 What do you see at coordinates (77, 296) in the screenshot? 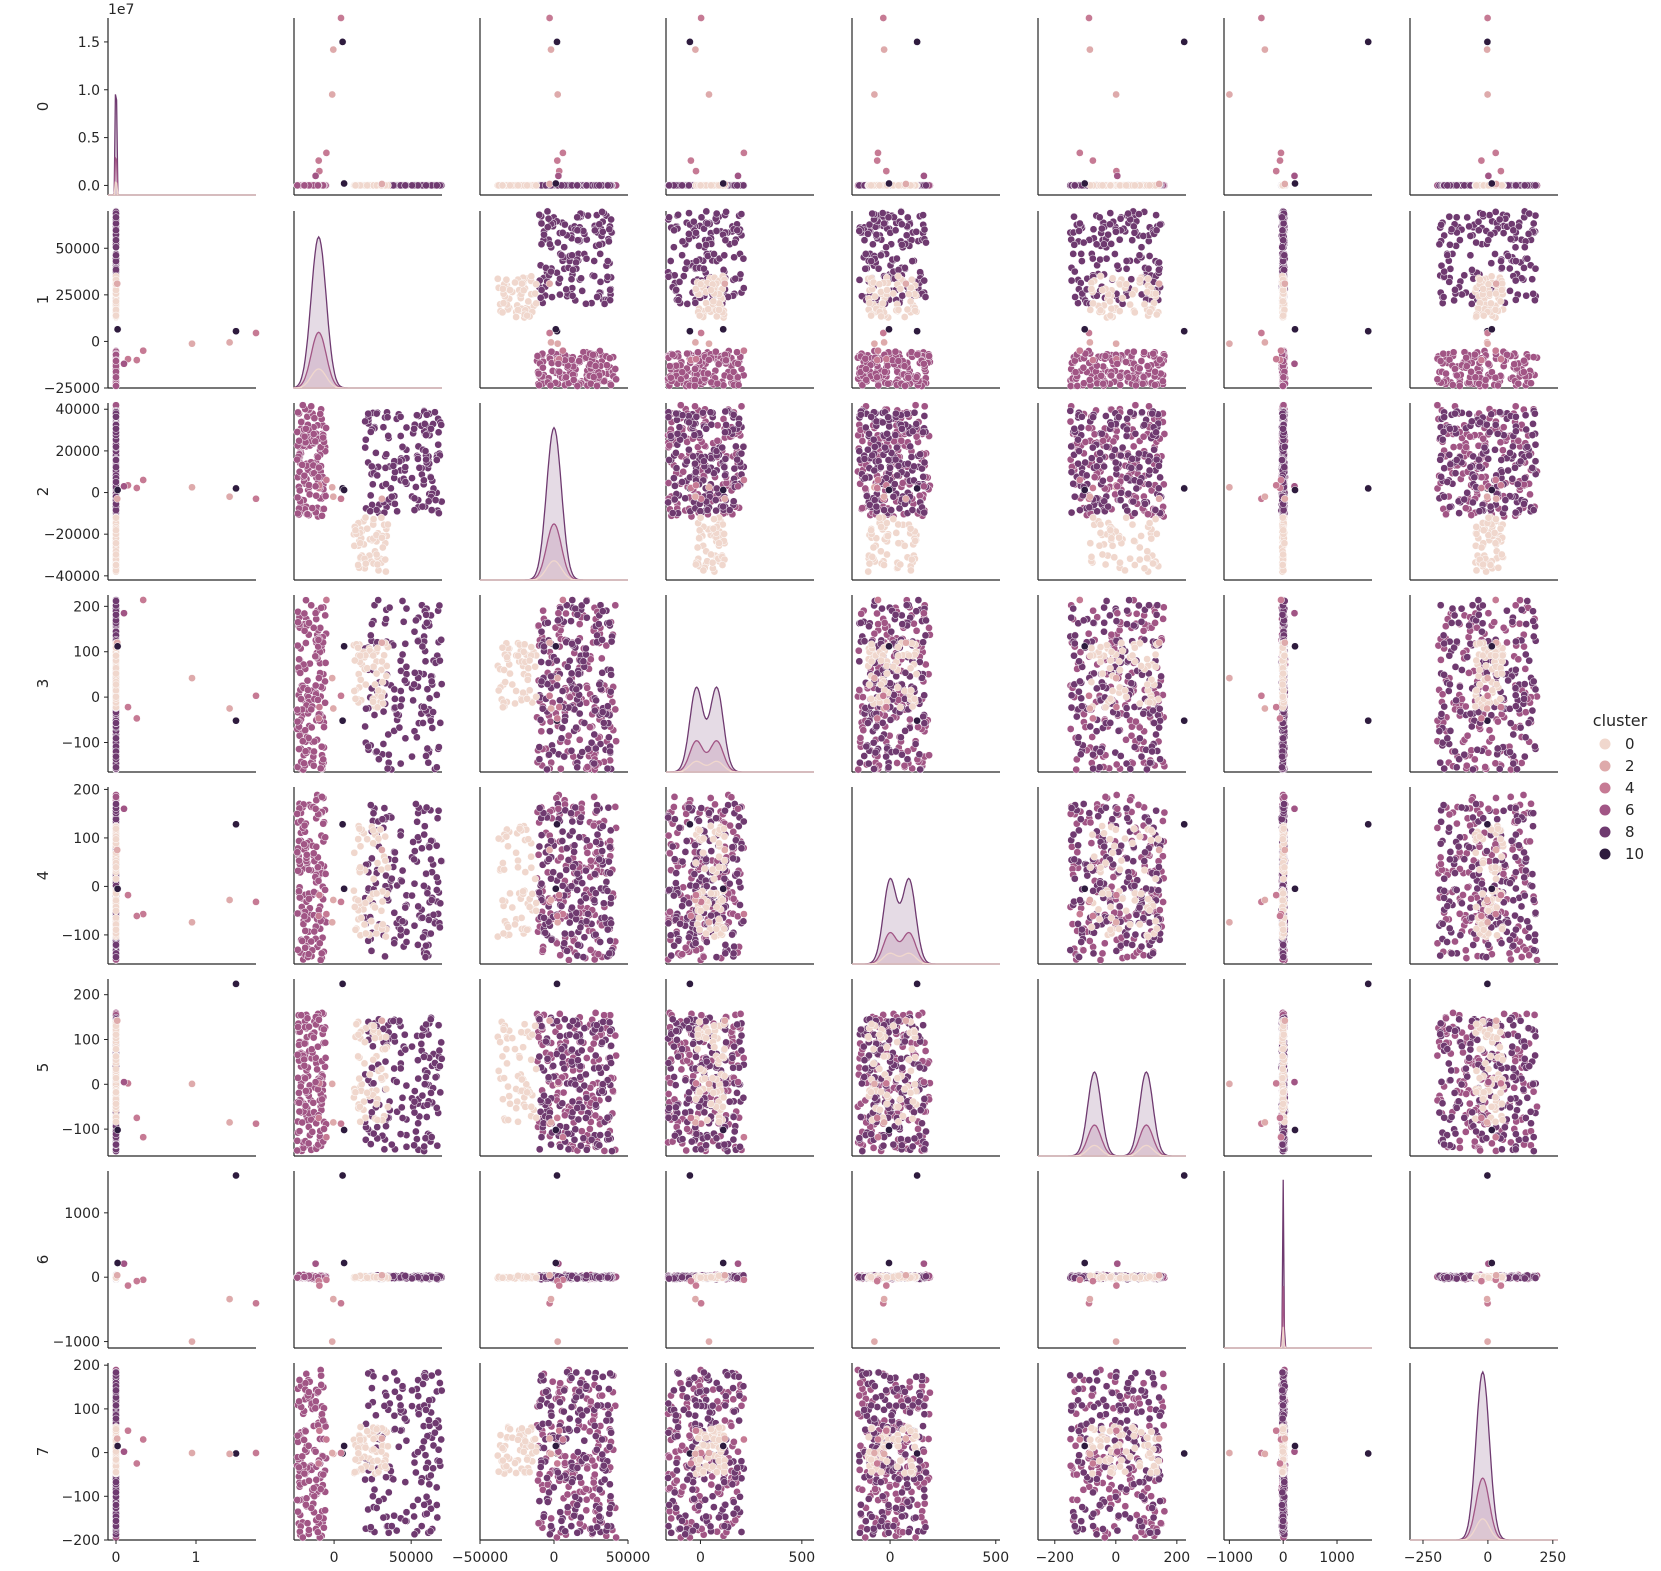
I see `y-tick-label: 25000` at bounding box center [77, 296].